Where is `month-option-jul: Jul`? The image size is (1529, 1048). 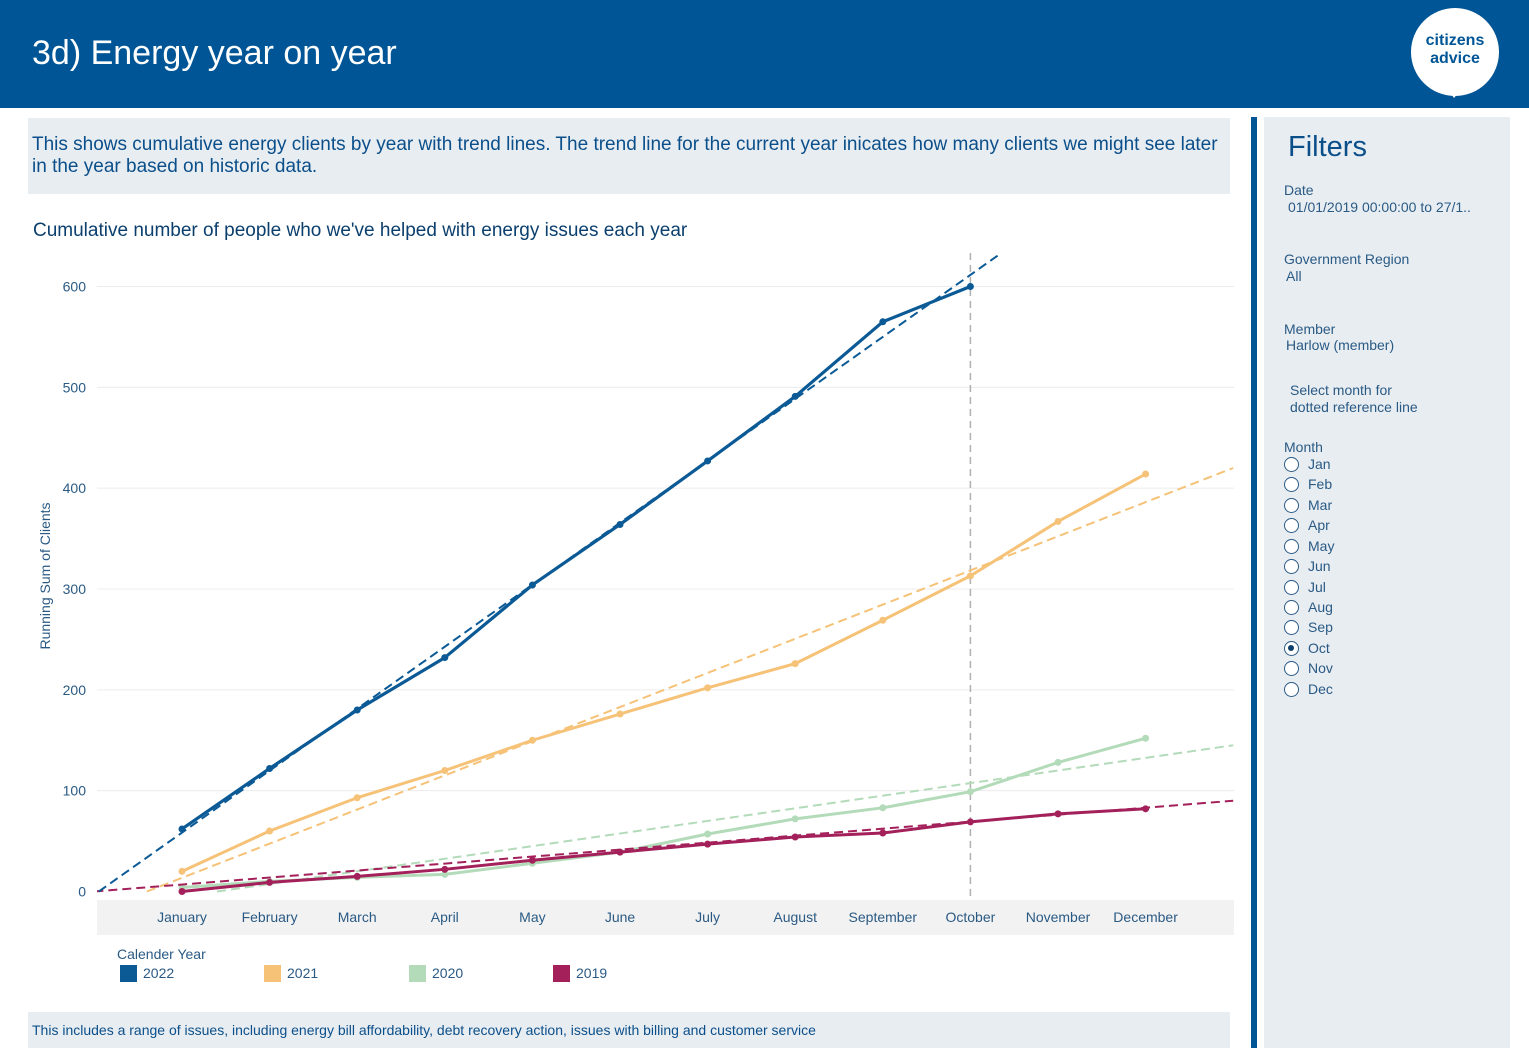 month-option-jul: Jul is located at coordinates (1344, 589).